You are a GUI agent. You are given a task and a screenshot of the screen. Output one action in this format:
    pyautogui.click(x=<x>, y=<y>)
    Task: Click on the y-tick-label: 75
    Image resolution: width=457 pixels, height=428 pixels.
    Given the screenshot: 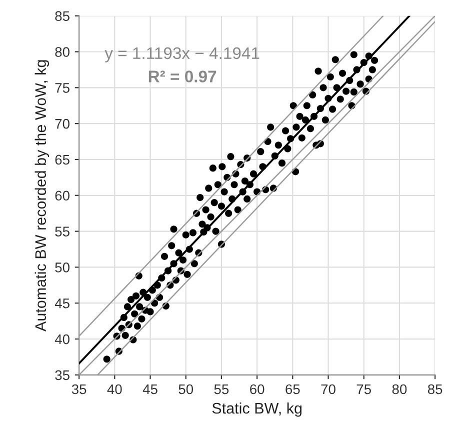 What is the action you would take?
    pyautogui.click(x=62, y=88)
    